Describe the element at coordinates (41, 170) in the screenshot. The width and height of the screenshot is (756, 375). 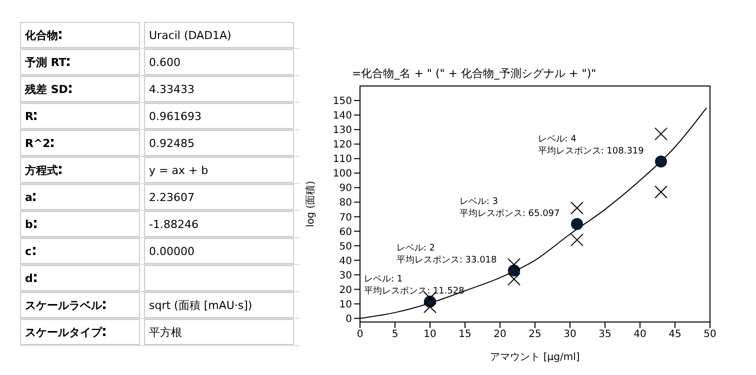
I see `category-label: 方程式` at that location.